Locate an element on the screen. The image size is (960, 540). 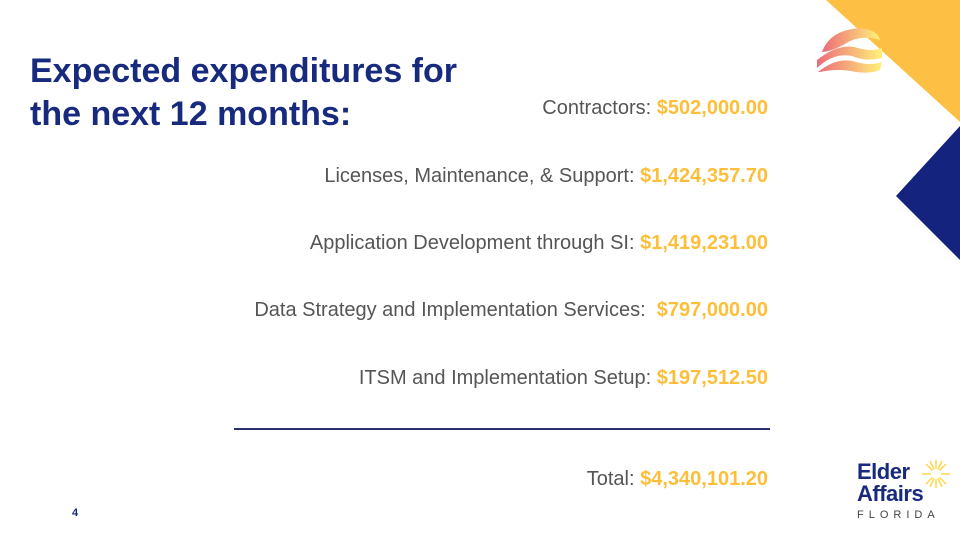
waves-icon is located at coordinates (849, 50).